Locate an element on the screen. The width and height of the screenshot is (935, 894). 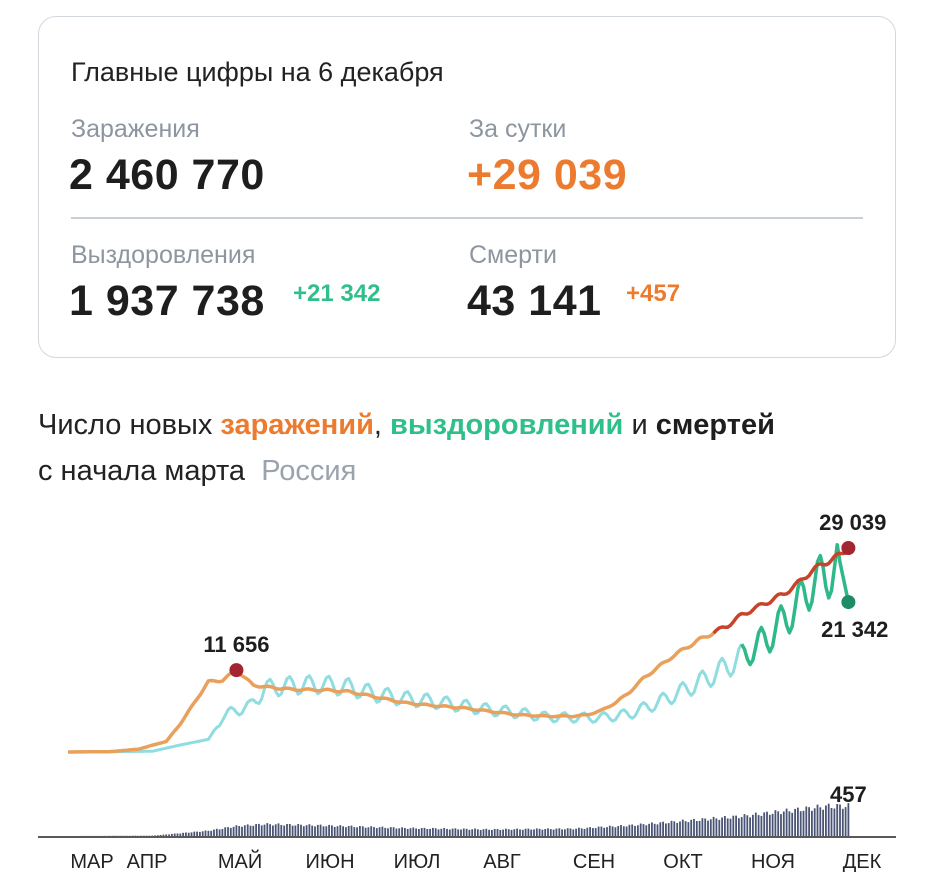
infections-label: Заражения is located at coordinates (135, 129).